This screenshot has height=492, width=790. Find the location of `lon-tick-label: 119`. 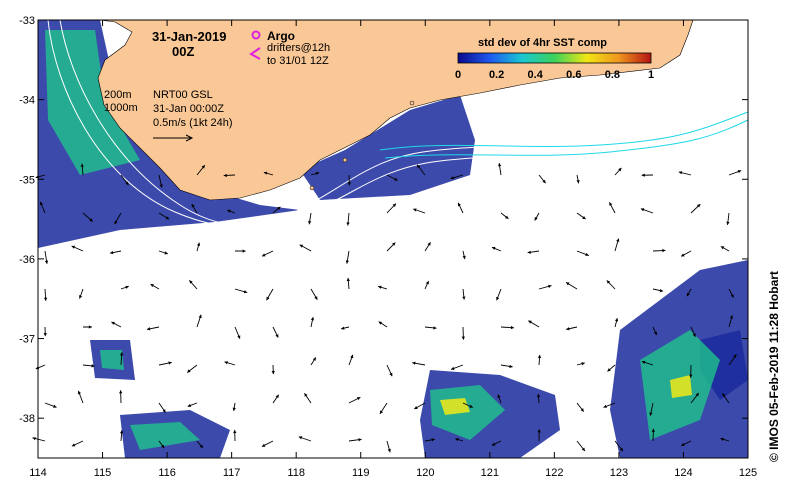

lon-tick-label: 119 is located at coordinates (361, 473).